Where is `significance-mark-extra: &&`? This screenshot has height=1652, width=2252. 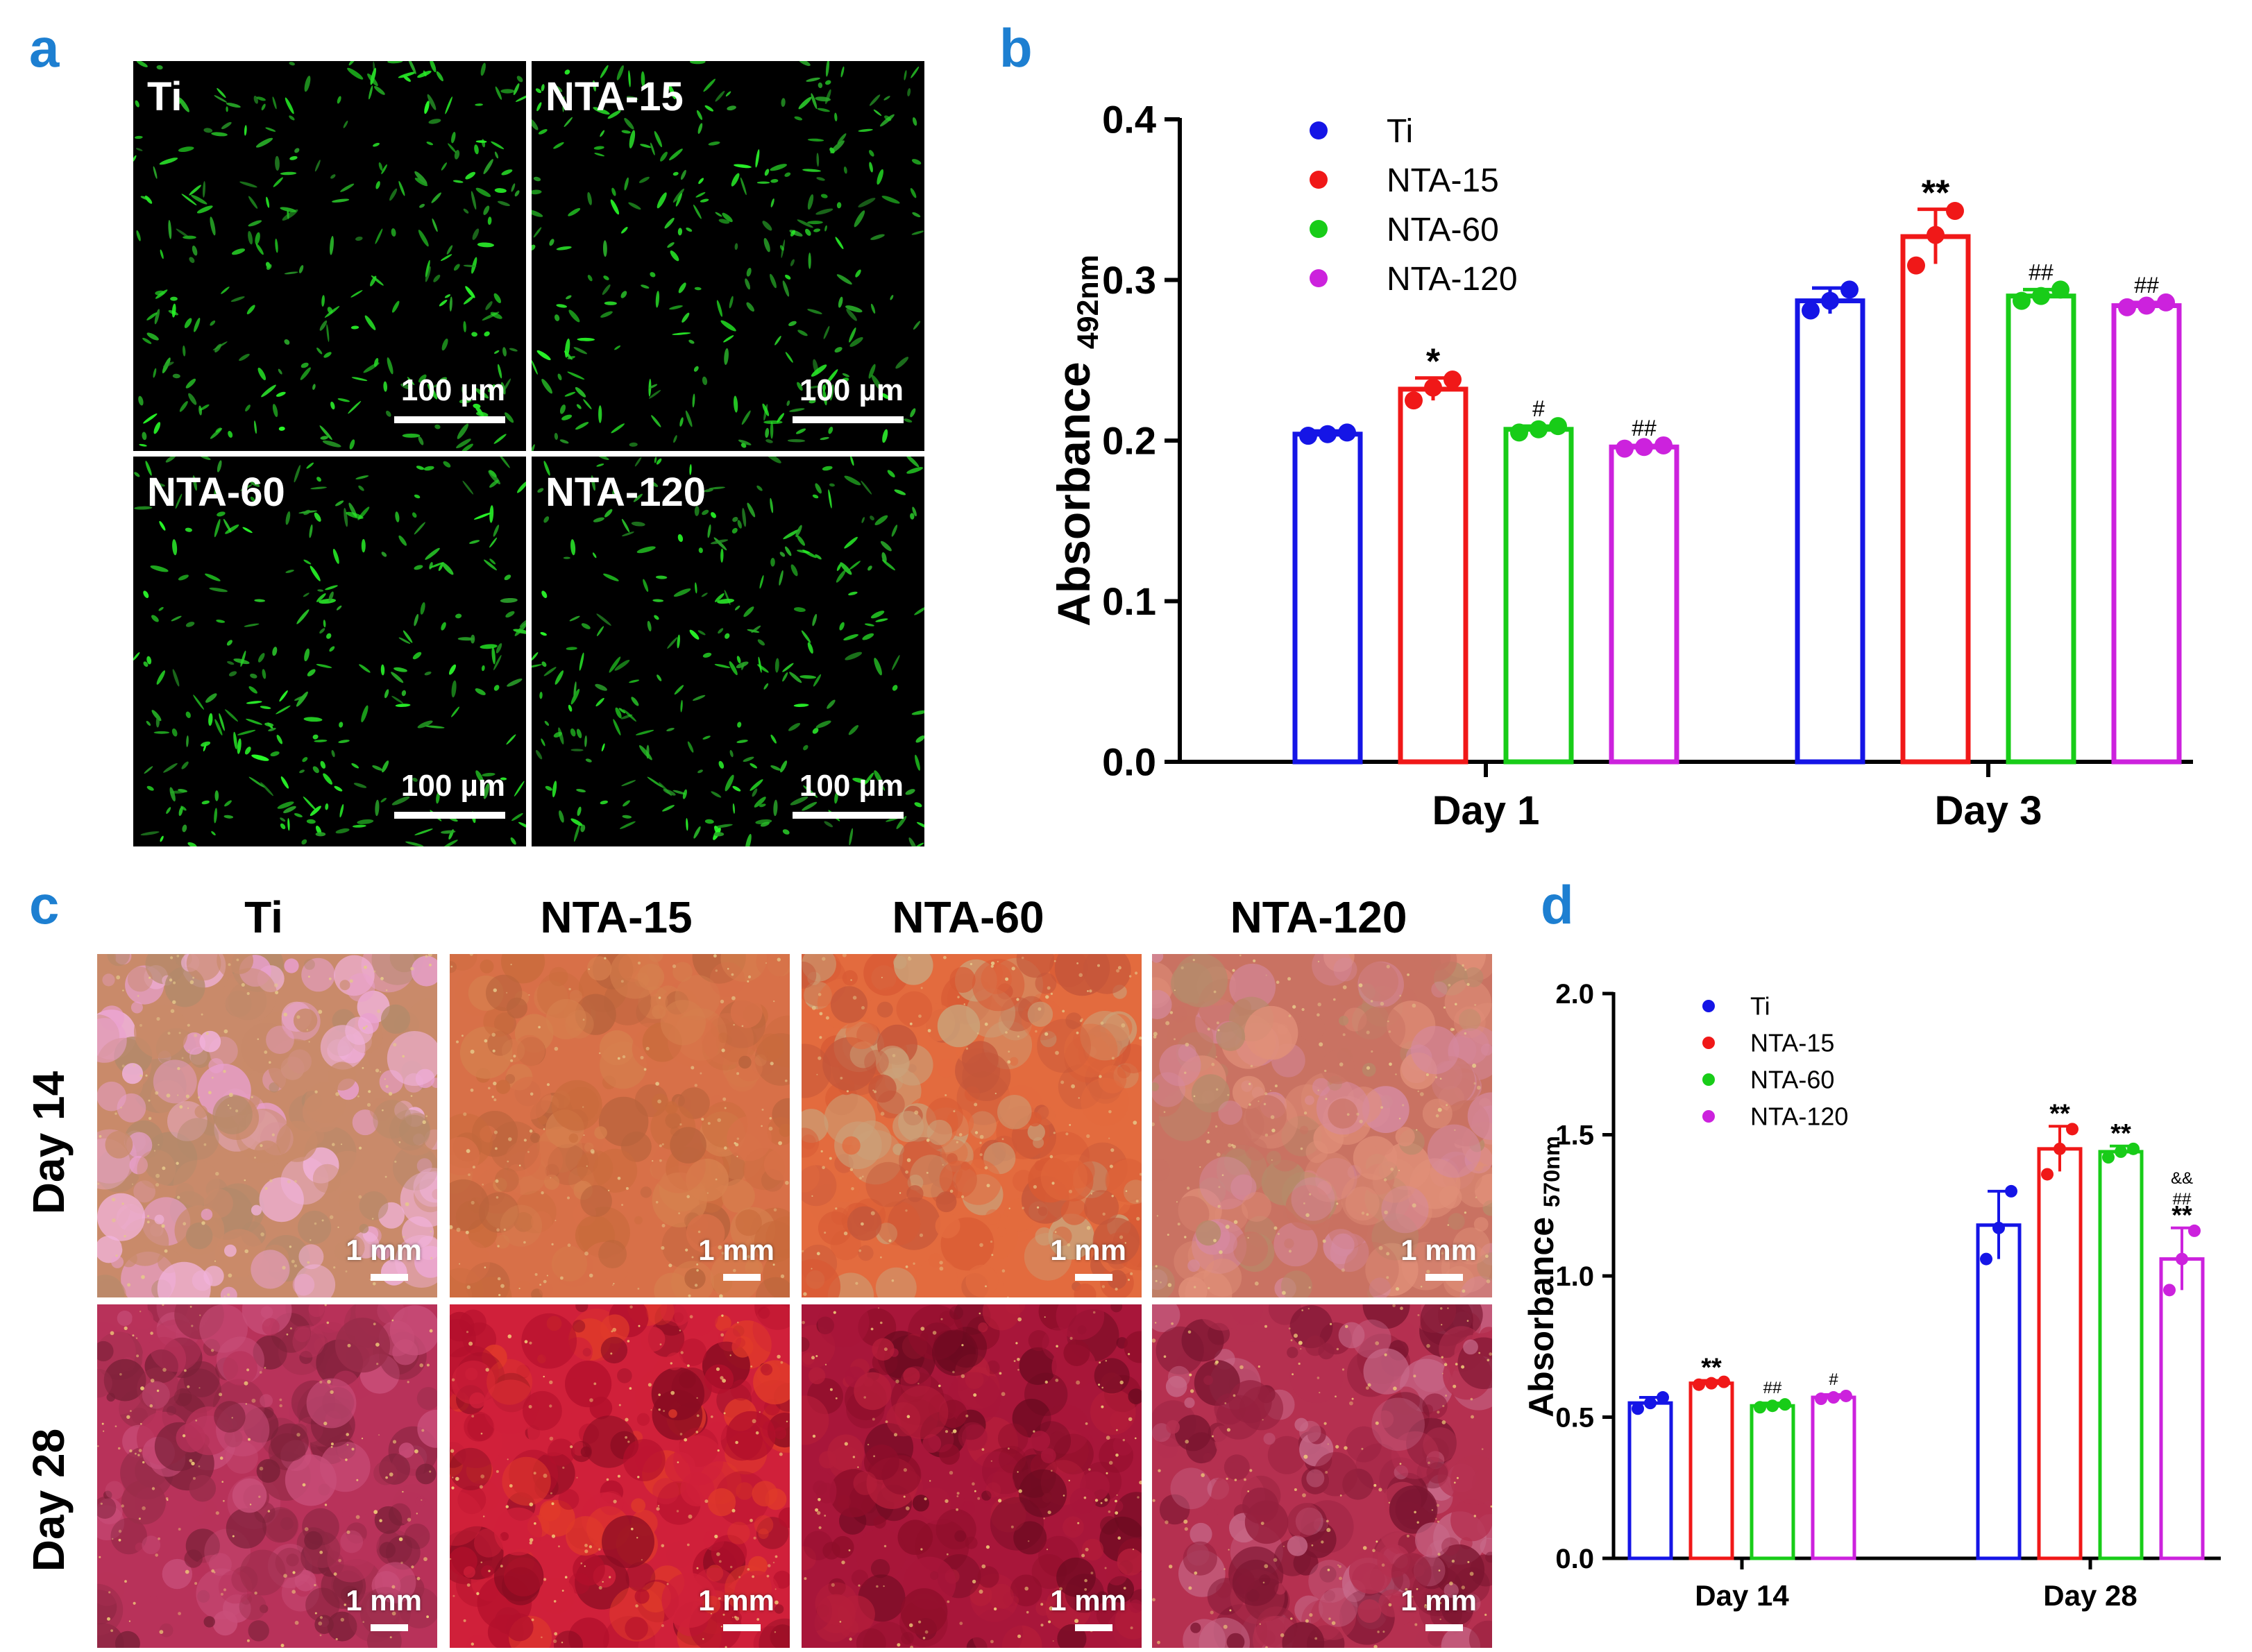
significance-mark-extra: && is located at coordinates (2182, 1178).